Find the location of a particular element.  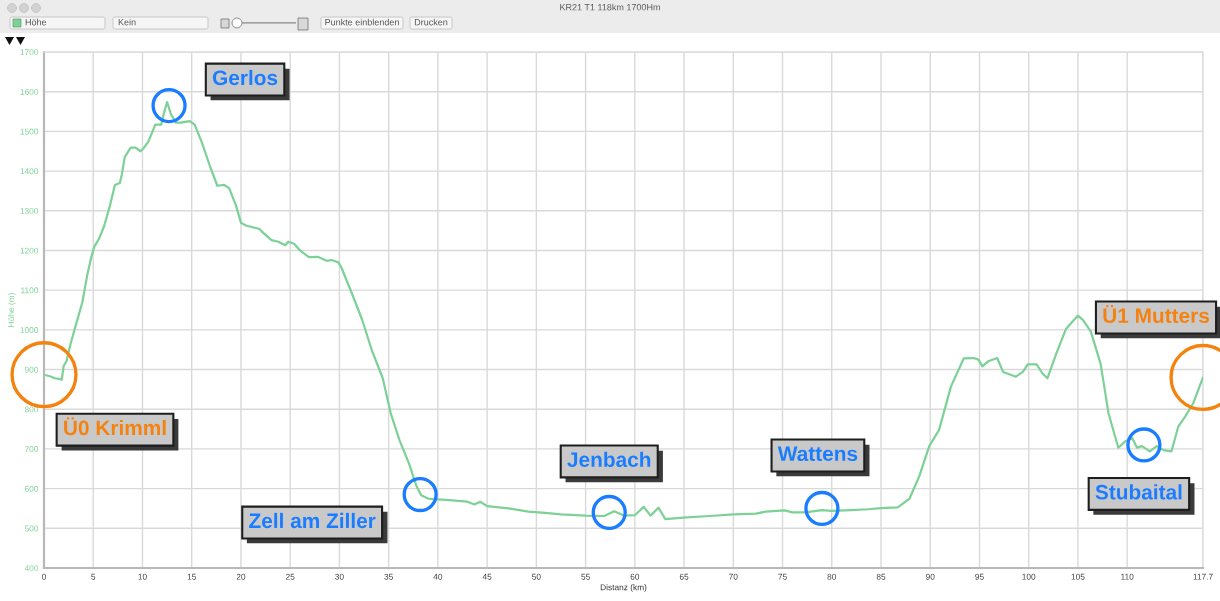

annotation: Wattens is located at coordinates (817, 454).